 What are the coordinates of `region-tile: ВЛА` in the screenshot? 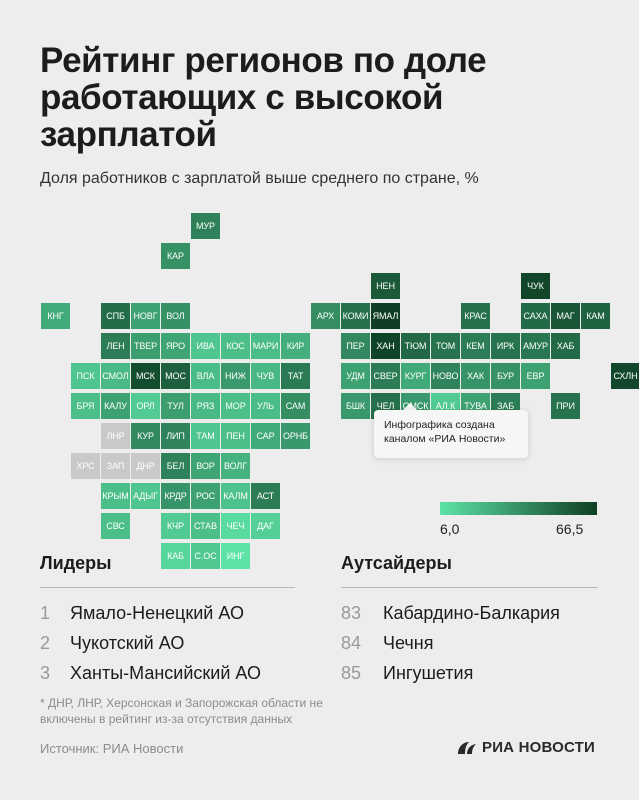 It's located at (205, 376).